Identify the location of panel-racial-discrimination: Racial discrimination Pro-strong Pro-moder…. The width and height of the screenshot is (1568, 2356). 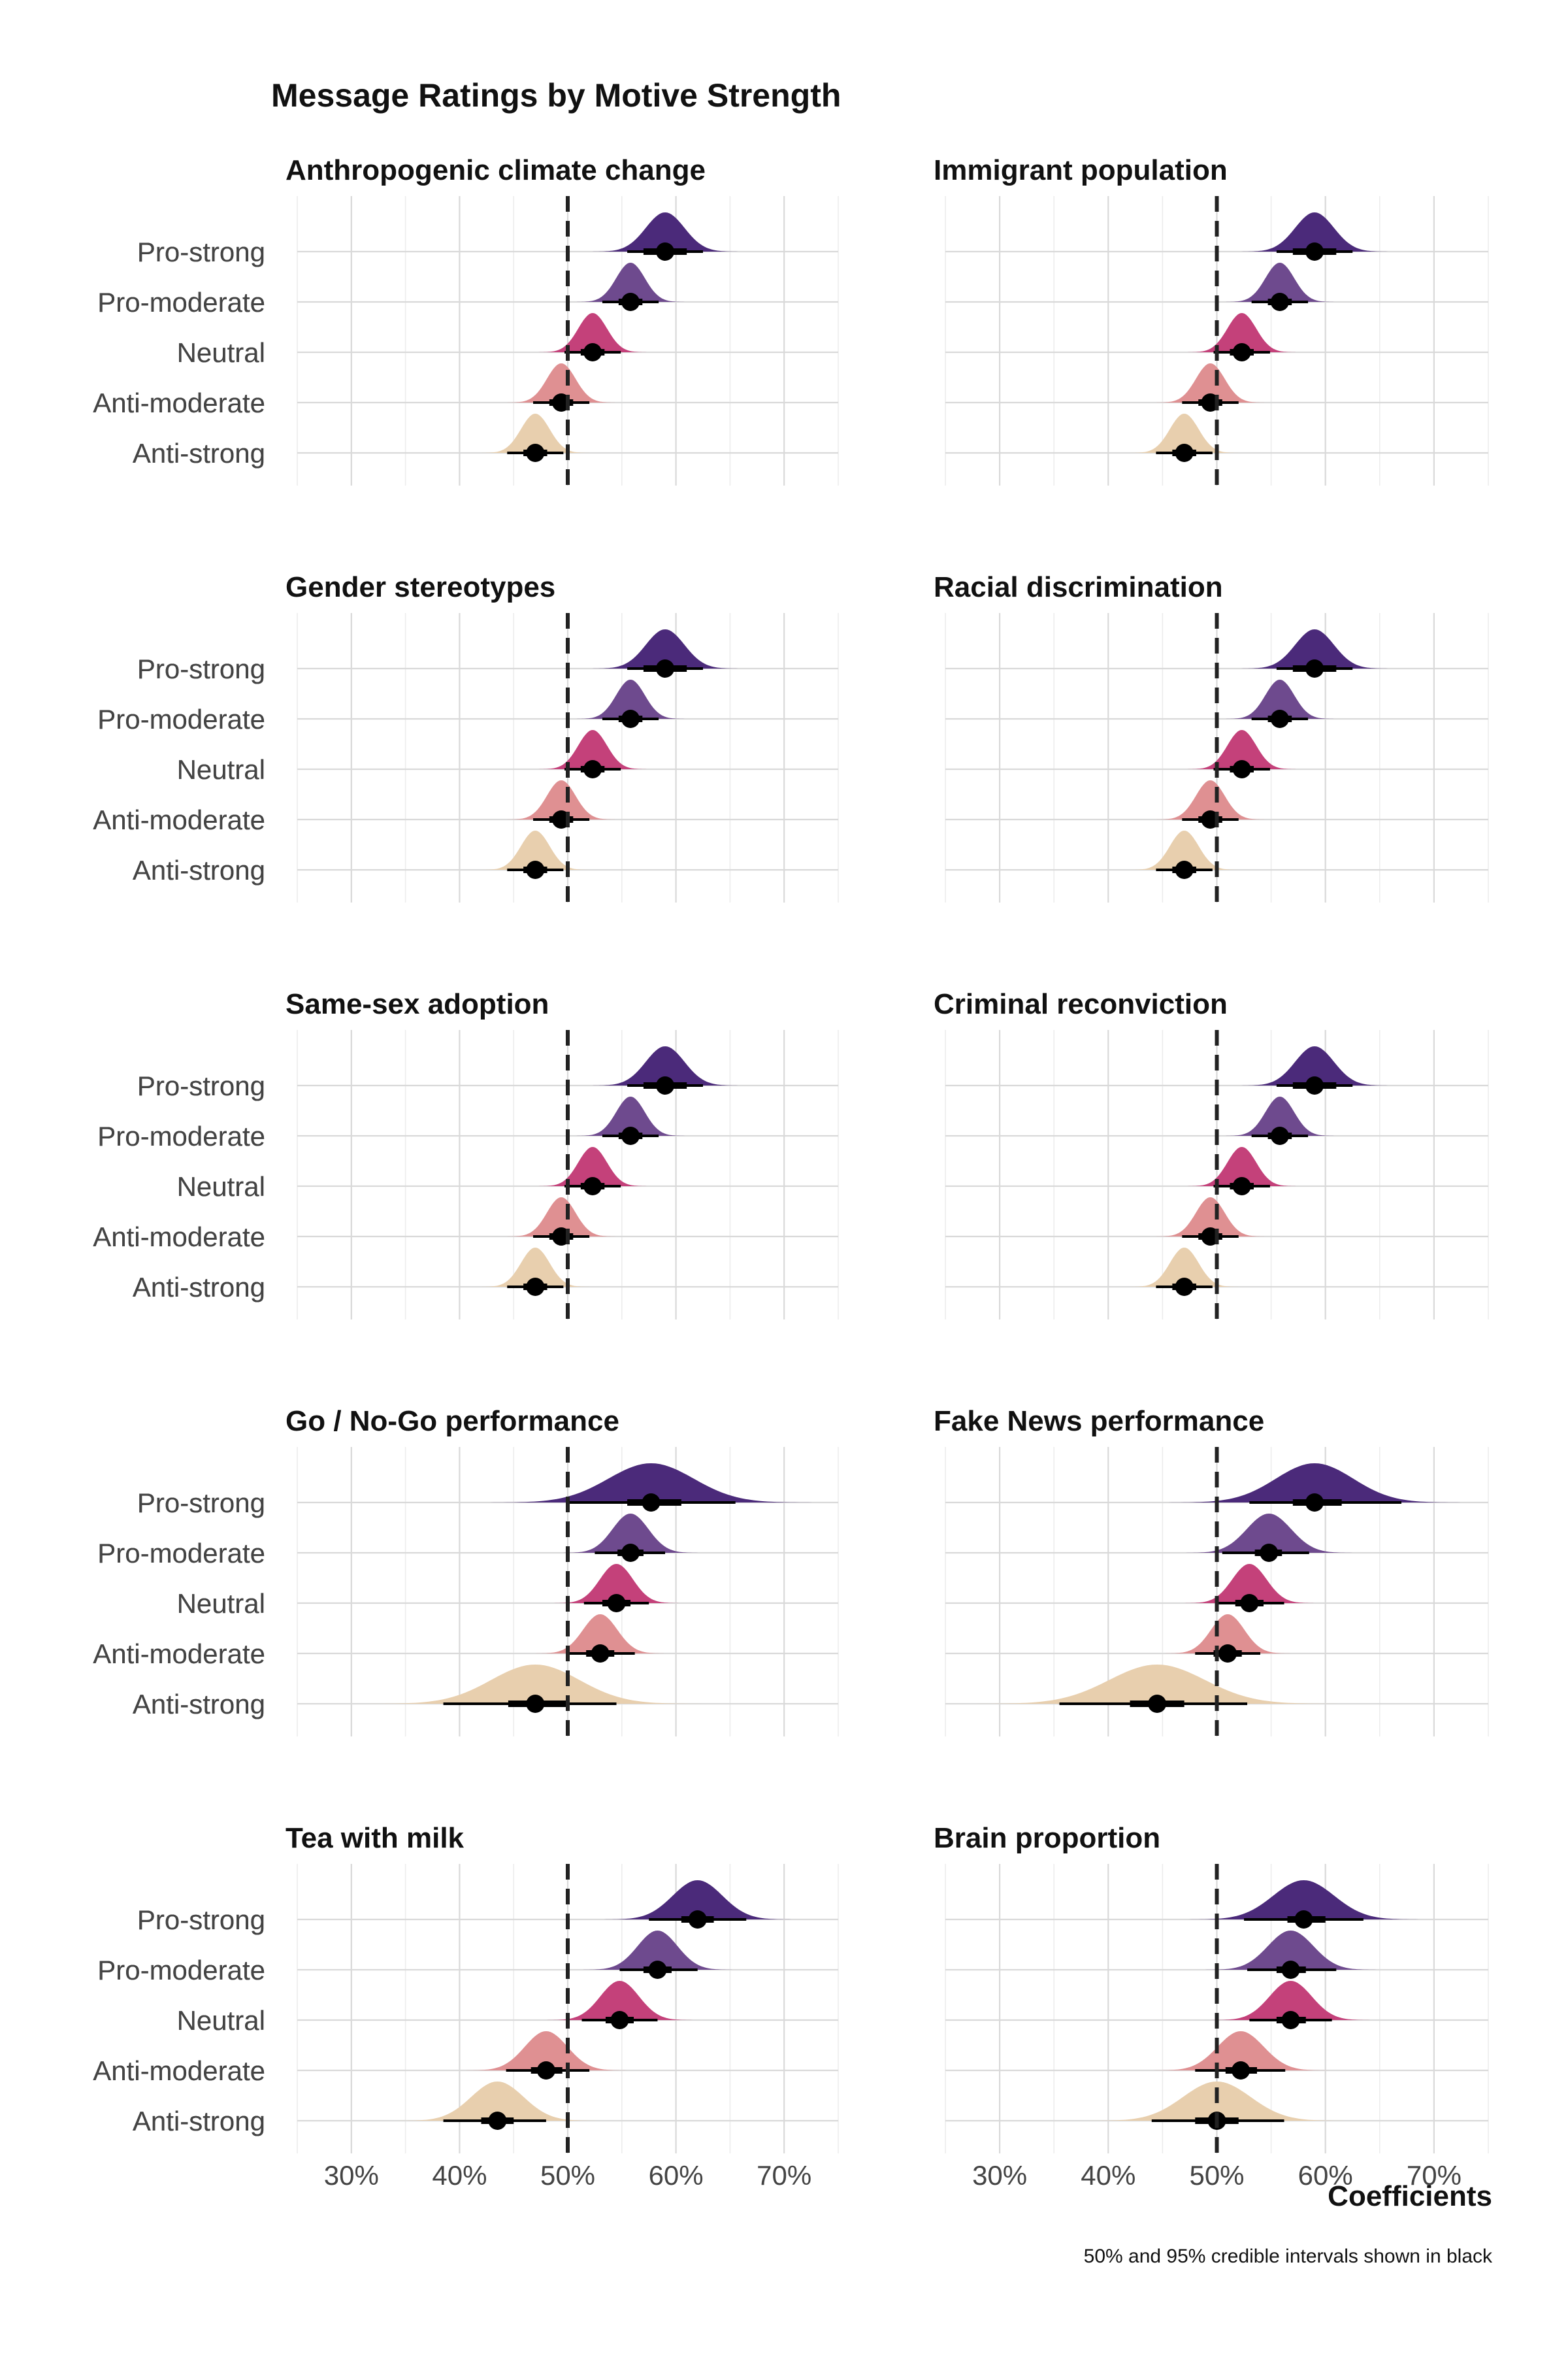
(791, 737).